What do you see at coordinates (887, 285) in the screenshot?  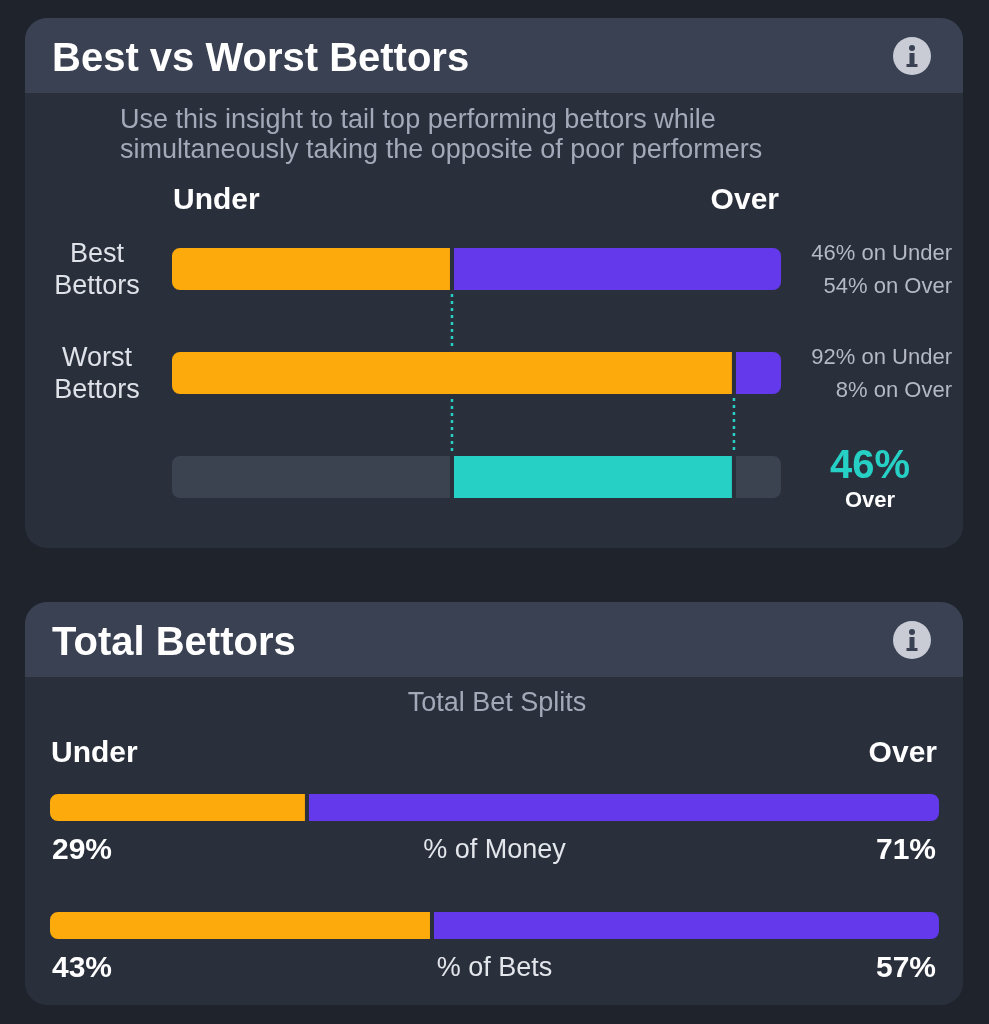 I see `data-label: 54% on Over` at bounding box center [887, 285].